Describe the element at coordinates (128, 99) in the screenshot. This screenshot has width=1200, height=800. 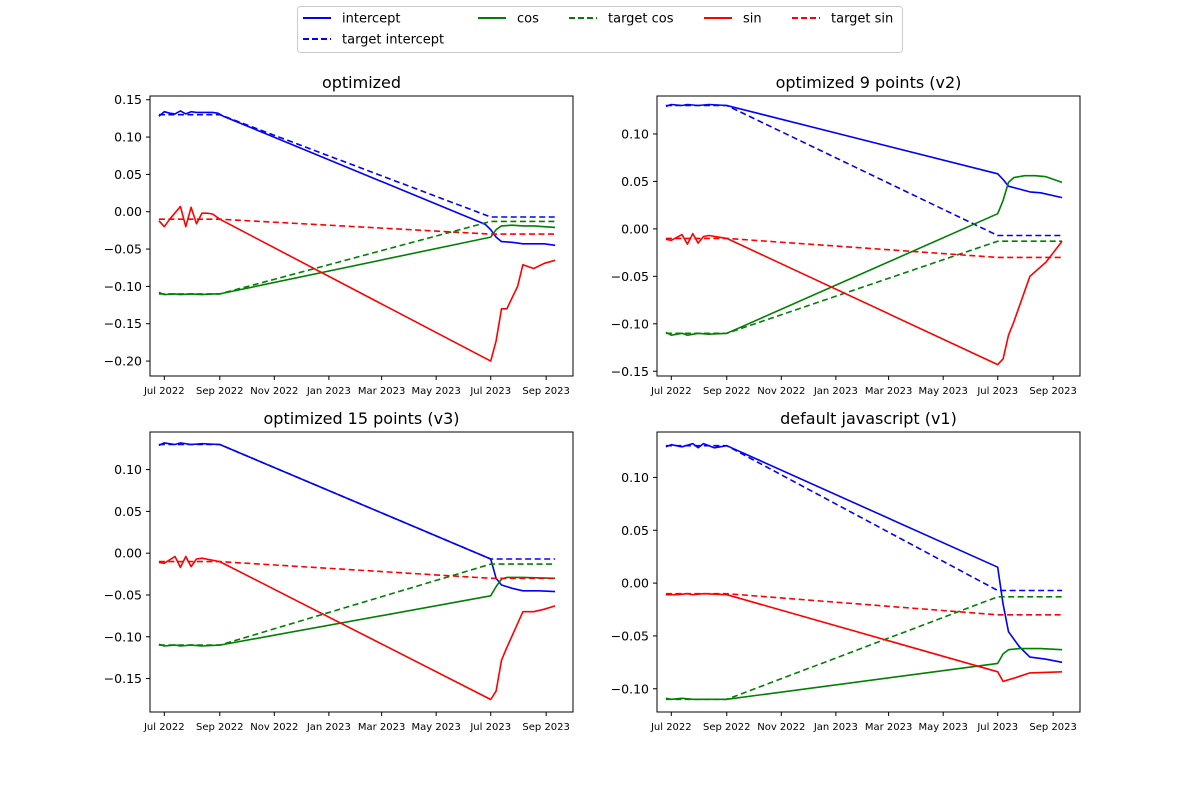
I see `y-tick-label: 0.15` at that location.